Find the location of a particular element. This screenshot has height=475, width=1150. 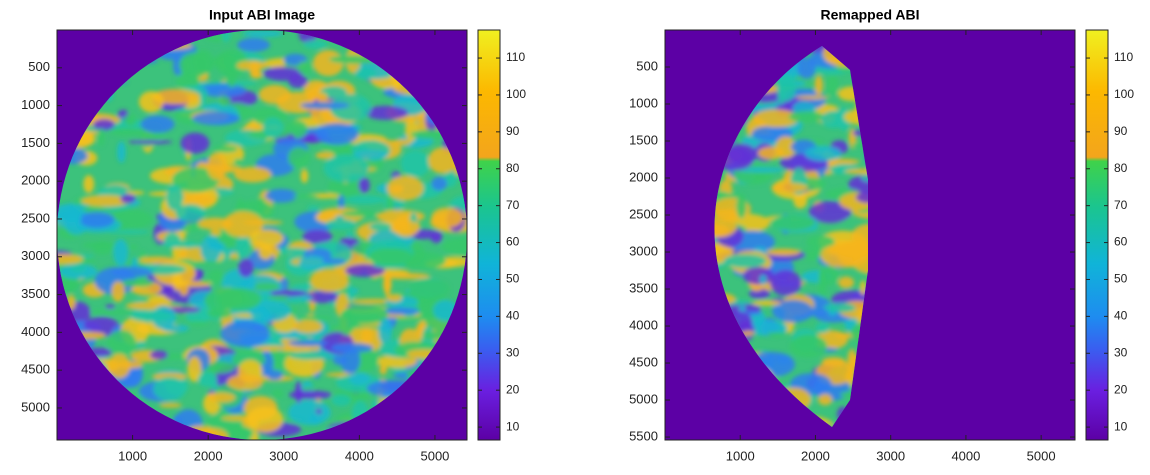

y-tick-label: 500 is located at coordinates (39, 66).